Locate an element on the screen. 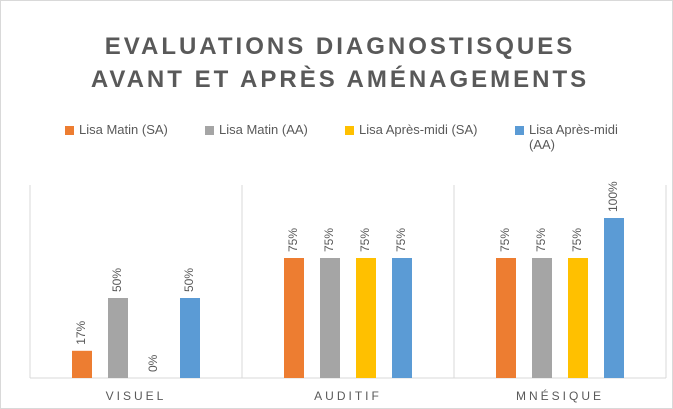 This screenshot has width=673, height=409. legend-label: Lisa Après-midi (AA) is located at coordinates (573, 137).